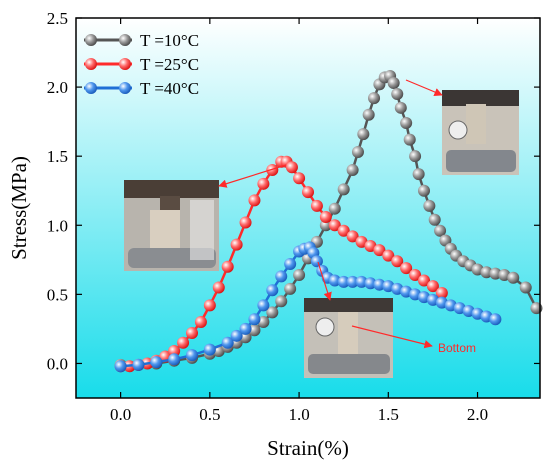  Describe the element at coordinates (324, 281) in the screenshot. I see `arrow-to-peak-40c` at that location.